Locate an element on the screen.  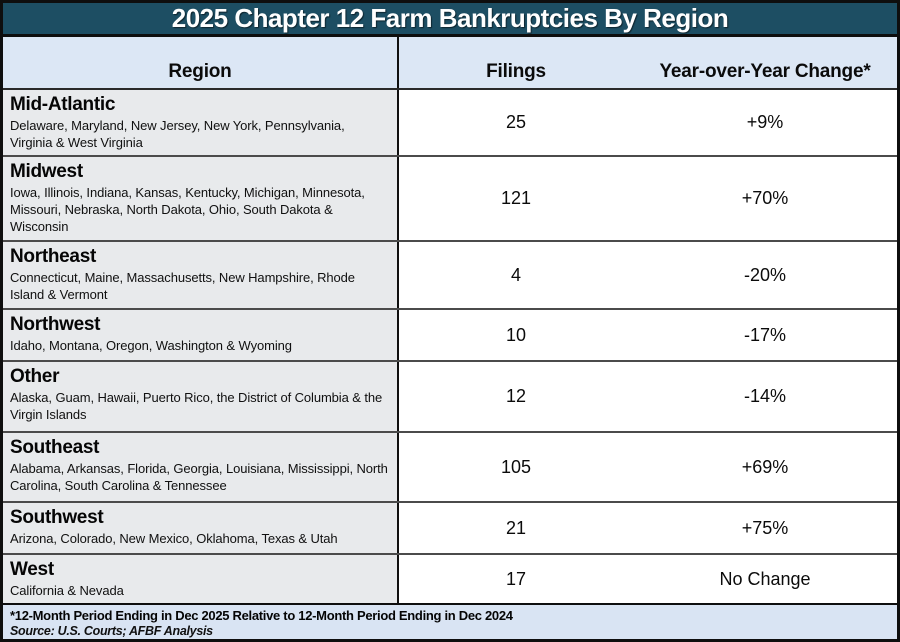
filings-value: 4 is located at coordinates (516, 275).